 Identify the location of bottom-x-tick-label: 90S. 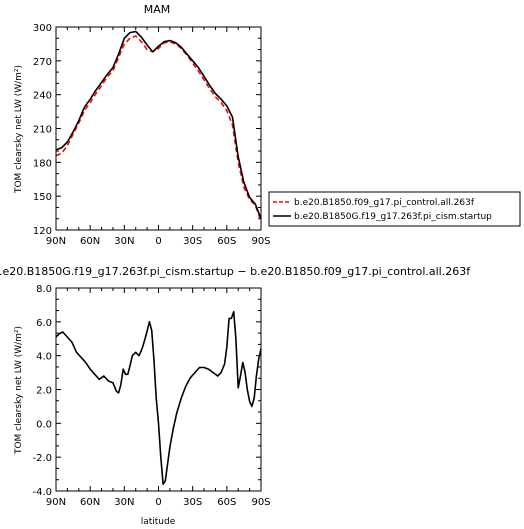
(260, 502).